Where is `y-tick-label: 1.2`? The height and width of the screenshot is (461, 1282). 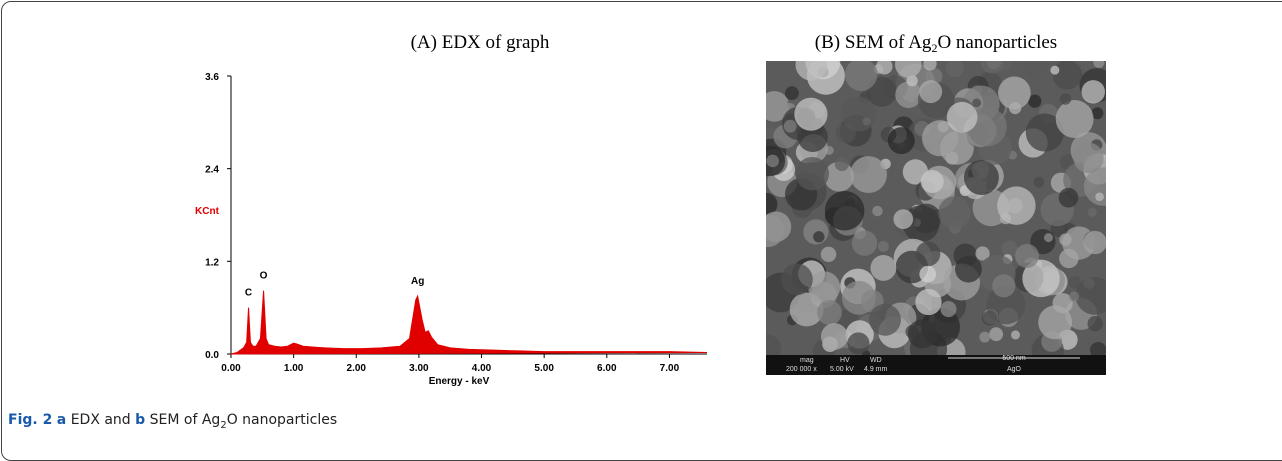
y-tick-label: 1.2 is located at coordinates (212, 262).